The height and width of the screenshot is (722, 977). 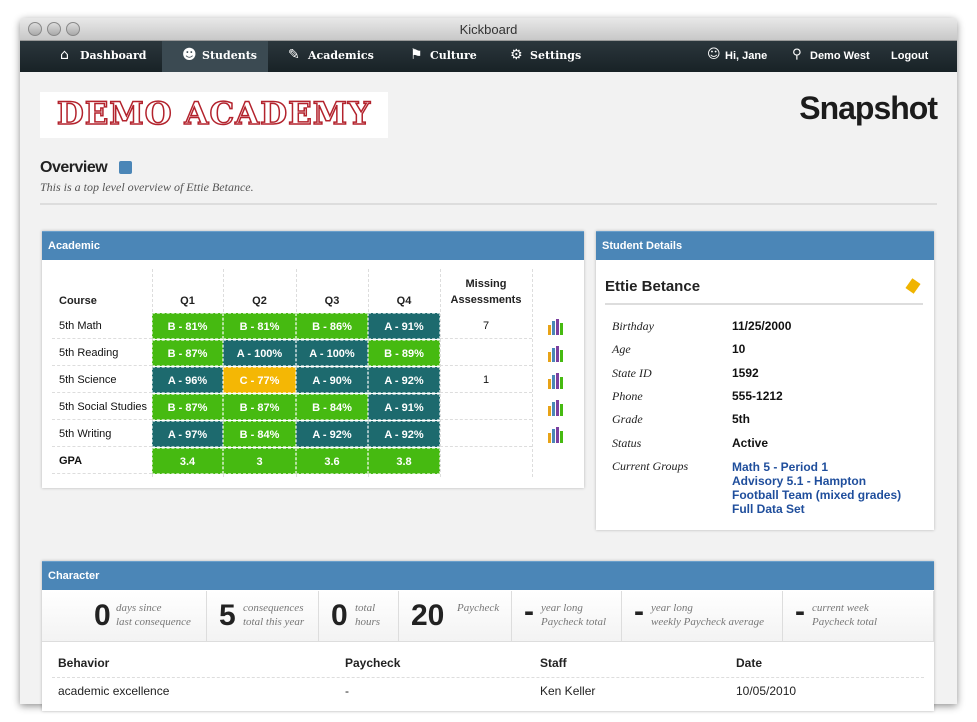 I want to click on nav-item: Academics, so click(x=341, y=55).